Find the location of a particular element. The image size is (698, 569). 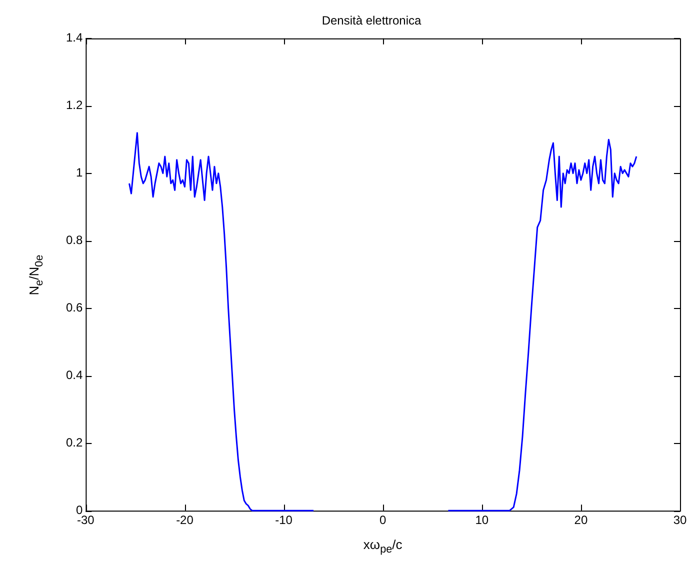

x-tick-label: 0 is located at coordinates (382, 520).